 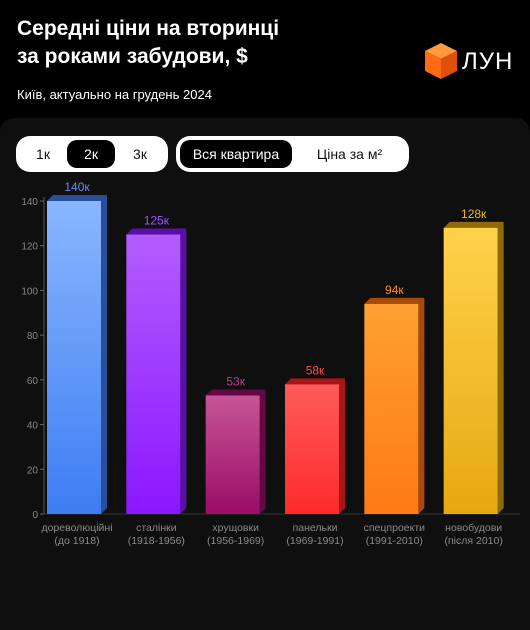 I want to click on bar-value-label: 128к, so click(x=474, y=214).